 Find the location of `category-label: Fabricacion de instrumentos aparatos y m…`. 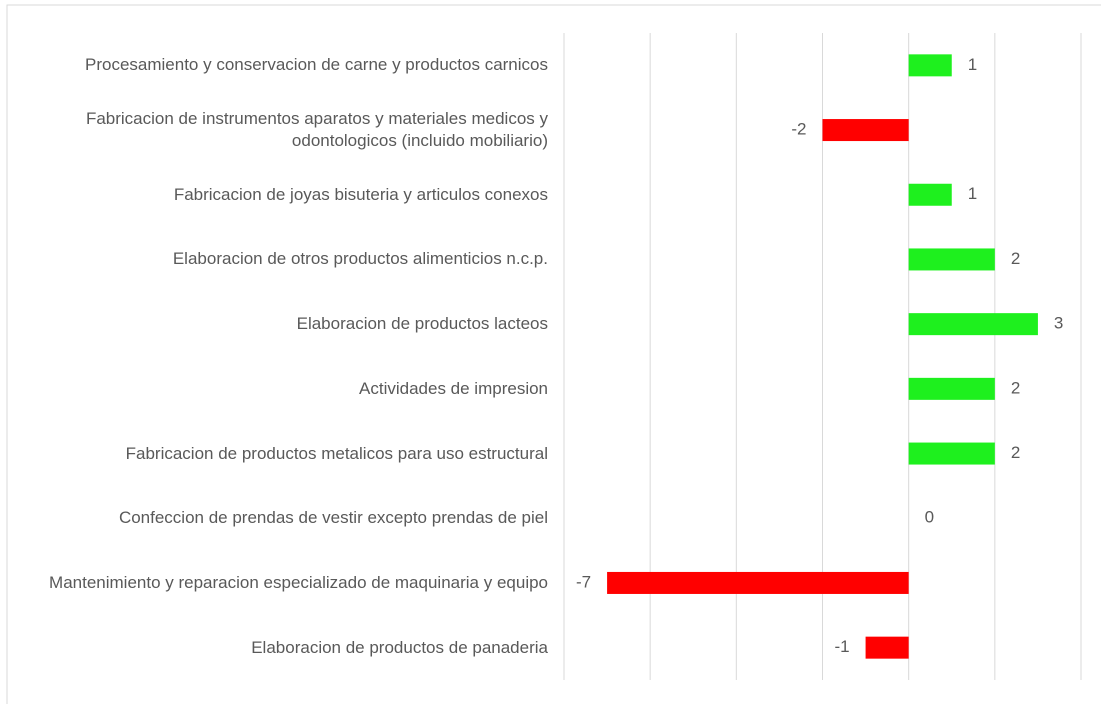

category-label: Fabricacion de instrumentos aparatos y m… is located at coordinates (316, 130).